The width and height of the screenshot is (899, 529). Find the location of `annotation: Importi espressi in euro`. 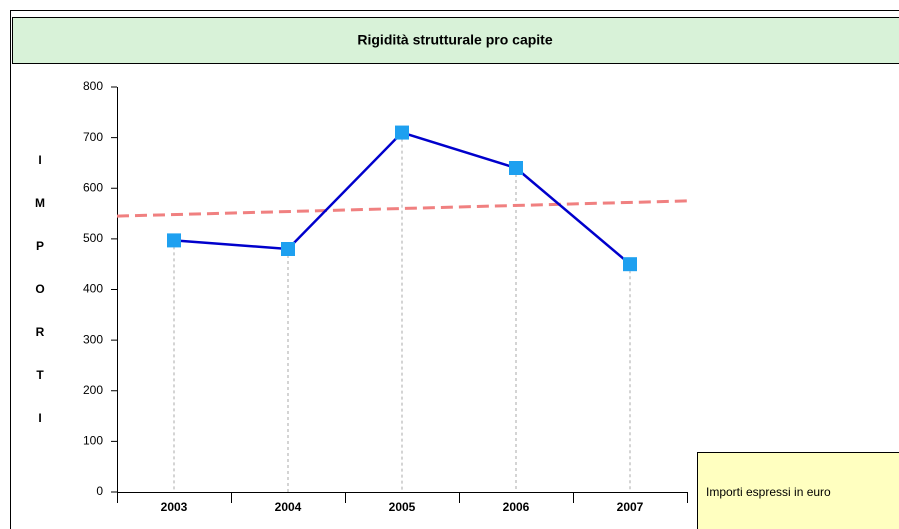

annotation: Importi espressi in euro is located at coordinates (768, 492).